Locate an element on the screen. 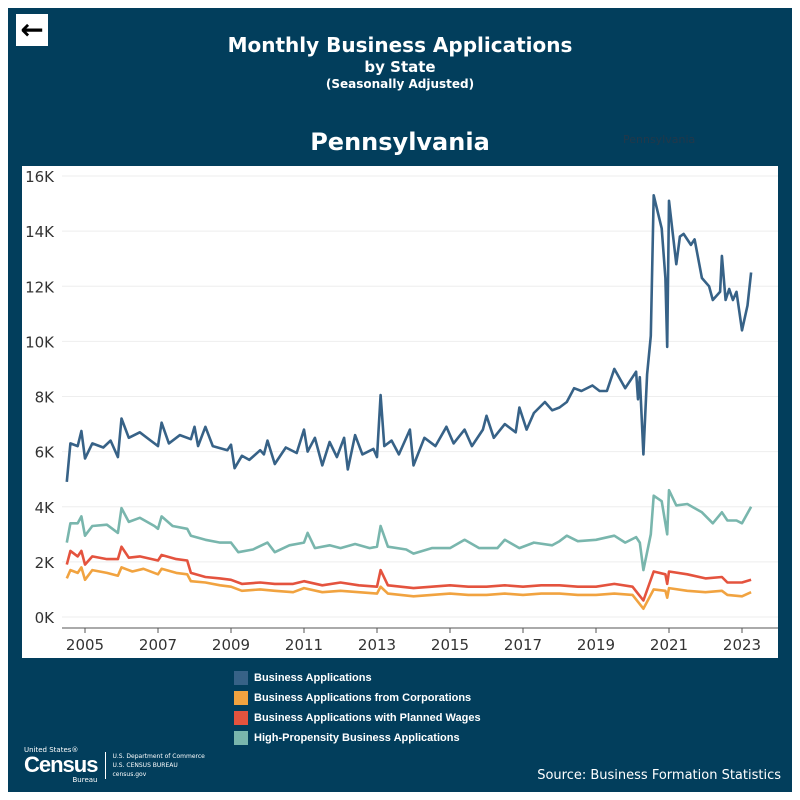  logo-main: Census is located at coordinates (61, 764).